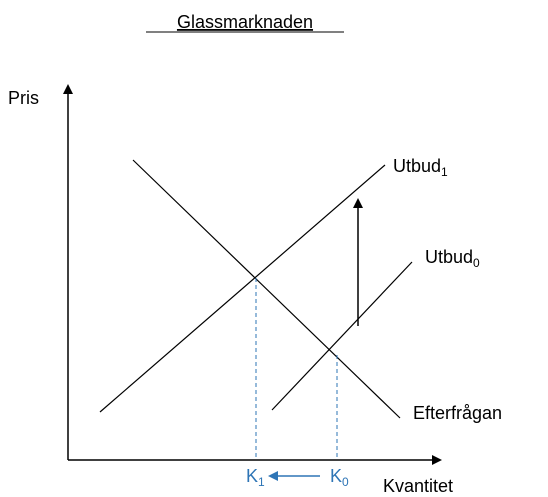 The height and width of the screenshot is (497, 548). Describe the element at coordinates (336, 476) in the screenshot. I see `k0-text: K` at that location.